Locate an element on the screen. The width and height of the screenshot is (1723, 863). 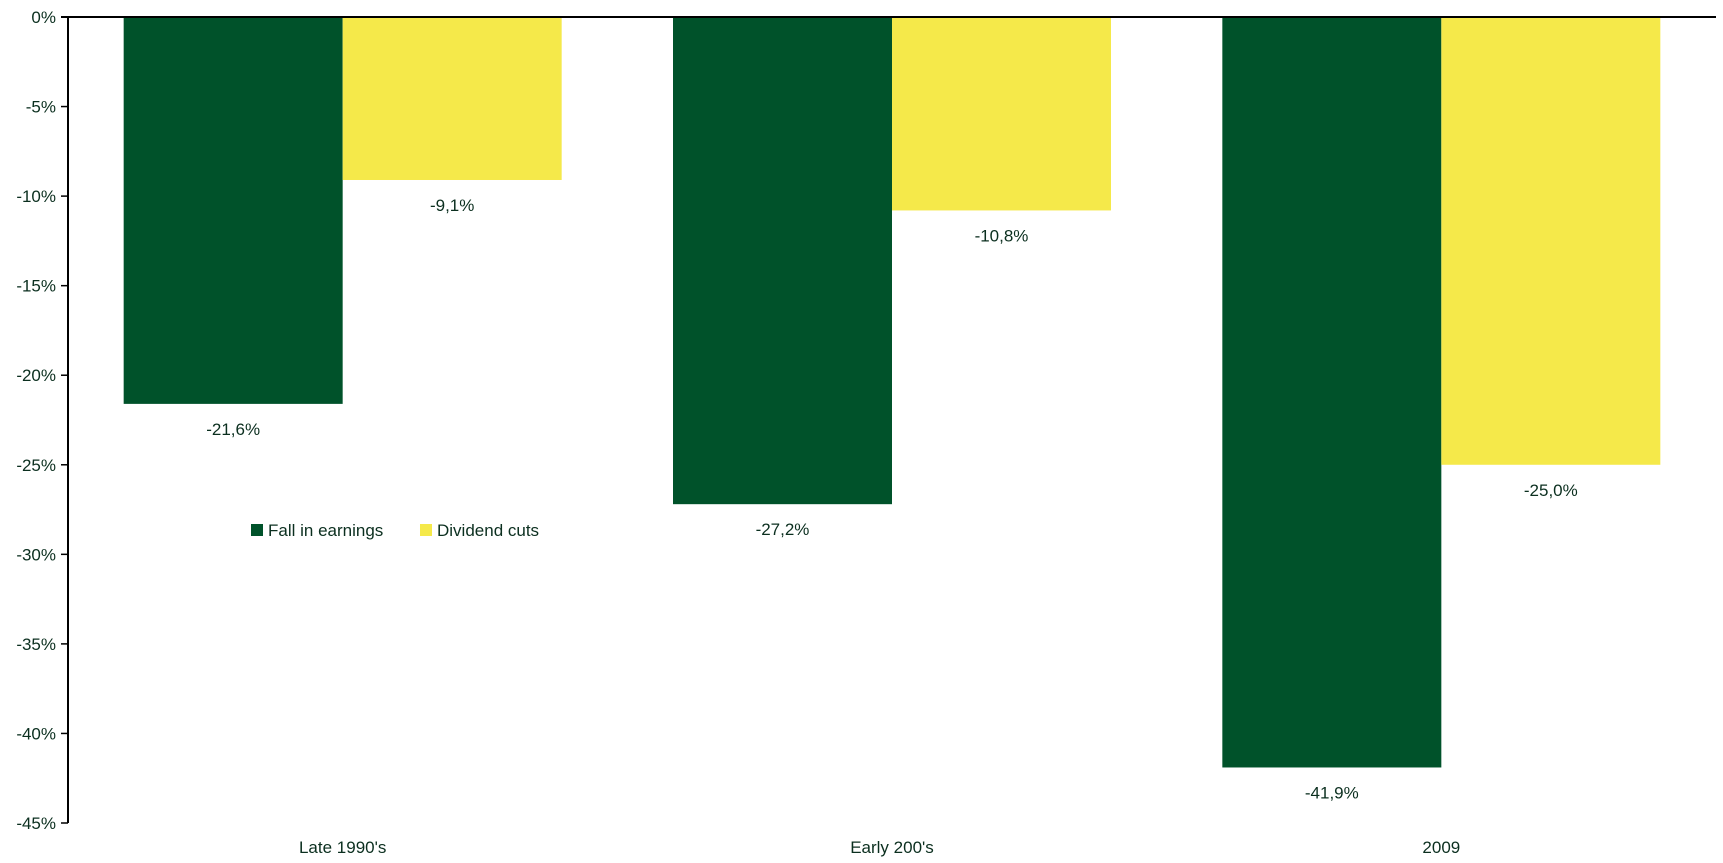
y-tick-label: -40% is located at coordinates (36, 733).